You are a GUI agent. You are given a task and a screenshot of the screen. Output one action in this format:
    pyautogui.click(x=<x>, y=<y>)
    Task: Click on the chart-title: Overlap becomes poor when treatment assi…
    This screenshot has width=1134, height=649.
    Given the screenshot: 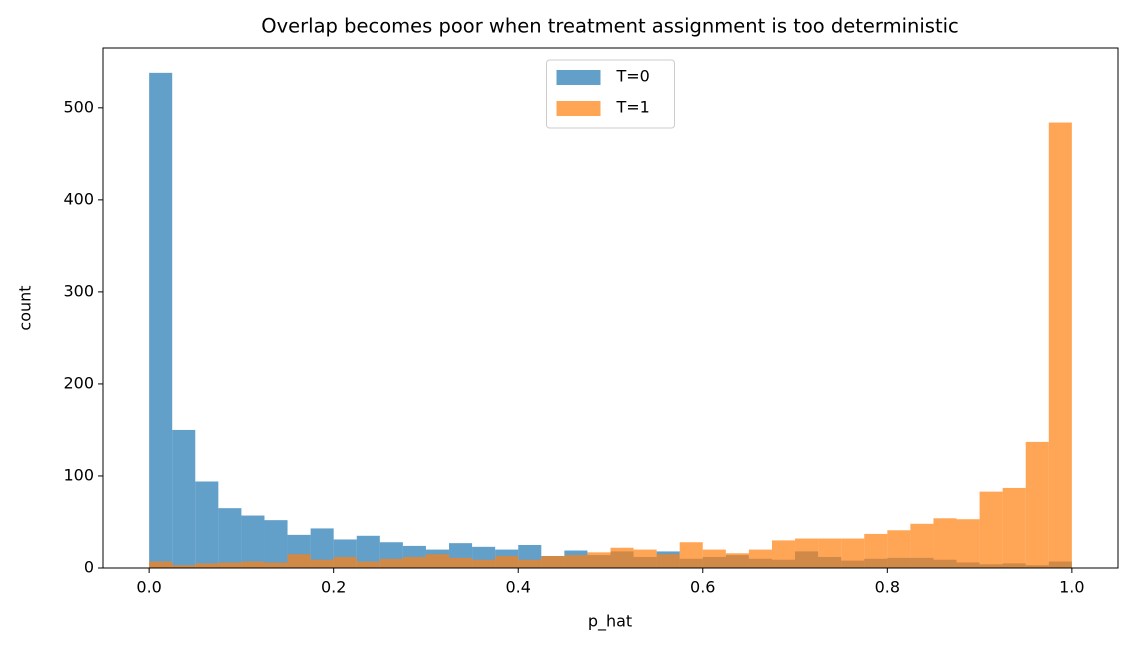 What is the action you would take?
    pyautogui.click(x=610, y=26)
    